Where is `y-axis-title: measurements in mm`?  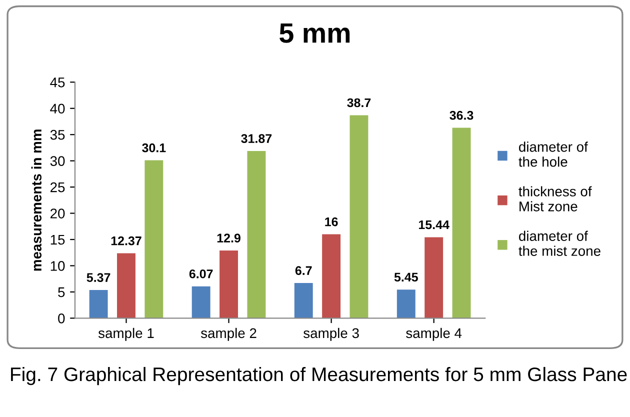 y-axis-title: measurements in mm is located at coordinates (36, 200).